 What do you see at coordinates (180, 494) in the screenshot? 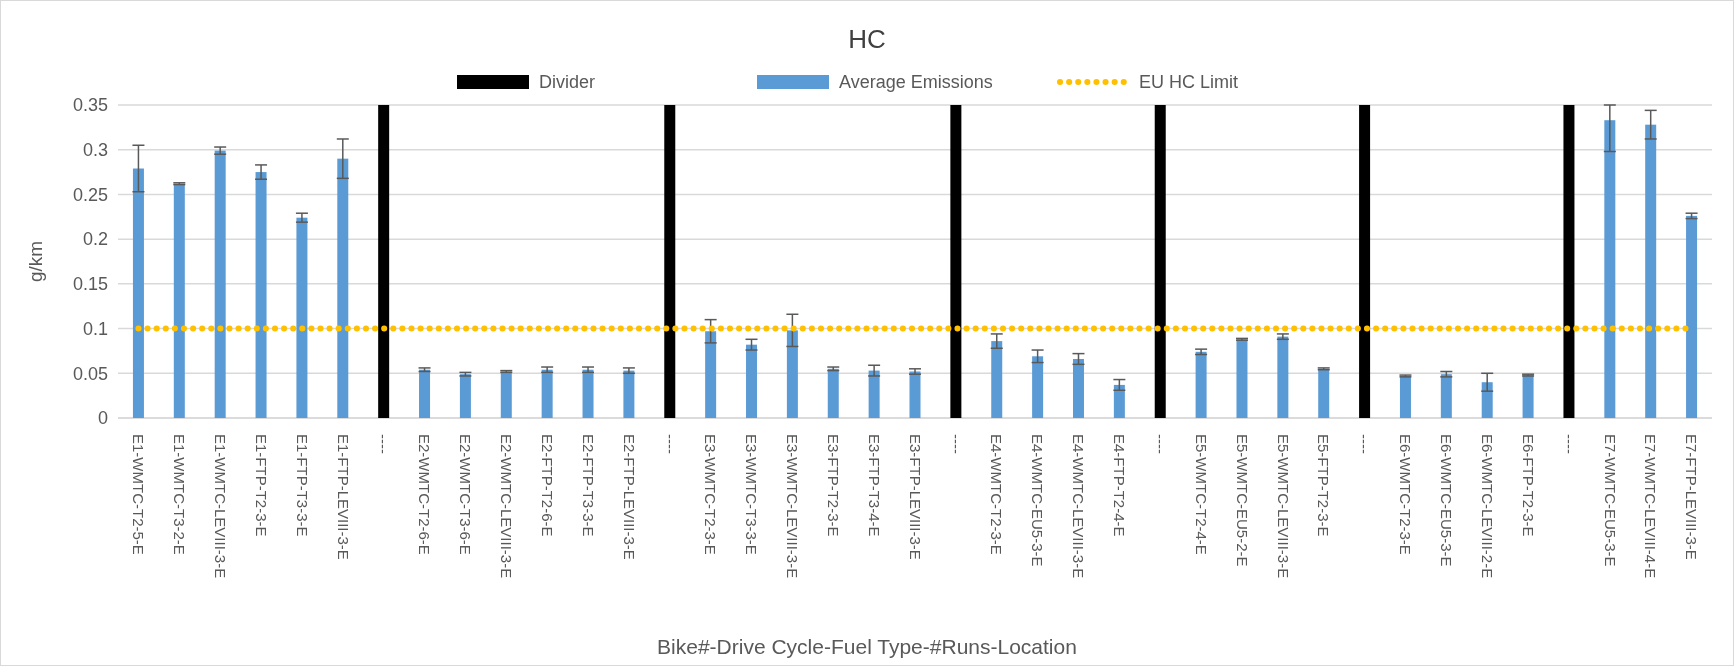
I see `x-tick-label: E1-WMTC-T3-2-E` at bounding box center [180, 494].